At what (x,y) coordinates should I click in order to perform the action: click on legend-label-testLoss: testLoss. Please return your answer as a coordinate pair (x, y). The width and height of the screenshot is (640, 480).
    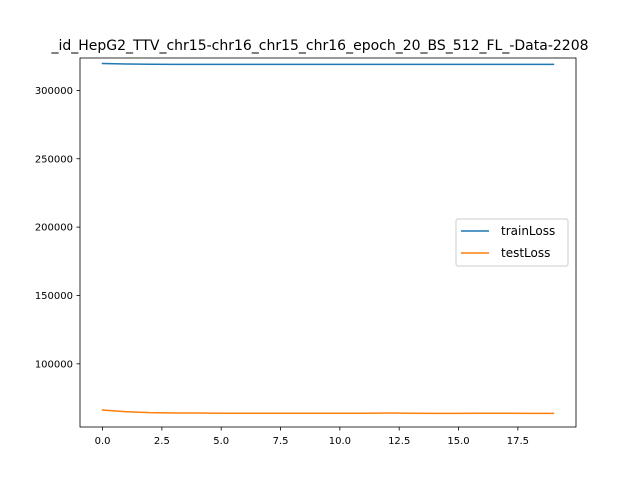
    Looking at the image, I should click on (525, 253).